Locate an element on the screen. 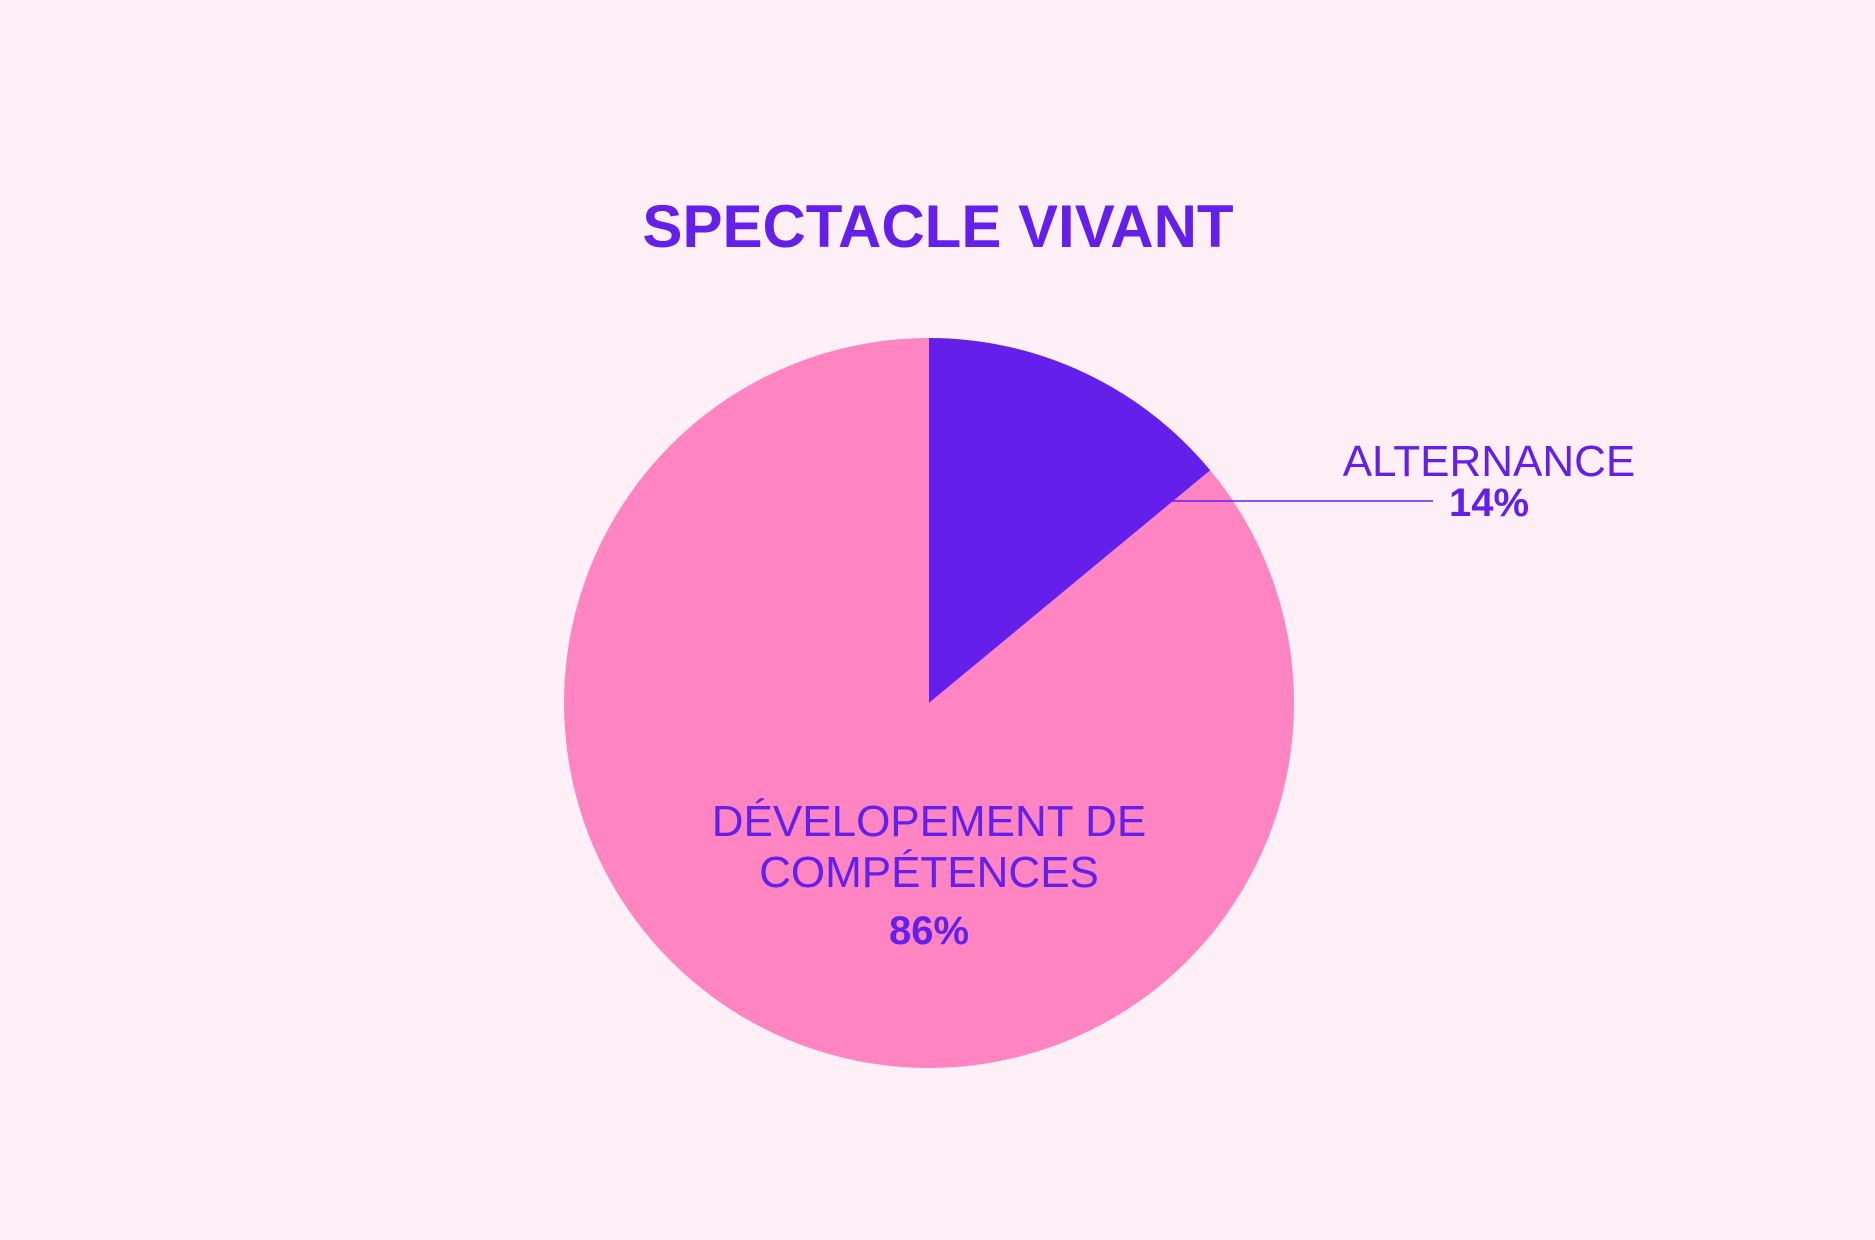 This screenshot has height=1240, width=1875. slice-value-label: 14% is located at coordinates (1489, 503).